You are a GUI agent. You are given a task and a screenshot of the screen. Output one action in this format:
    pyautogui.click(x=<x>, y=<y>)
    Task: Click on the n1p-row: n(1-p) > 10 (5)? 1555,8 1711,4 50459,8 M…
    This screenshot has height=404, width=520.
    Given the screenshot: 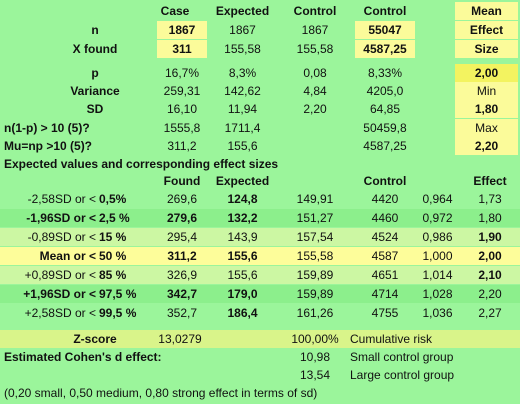 What is the action you would take?
    pyautogui.click(x=260, y=128)
    